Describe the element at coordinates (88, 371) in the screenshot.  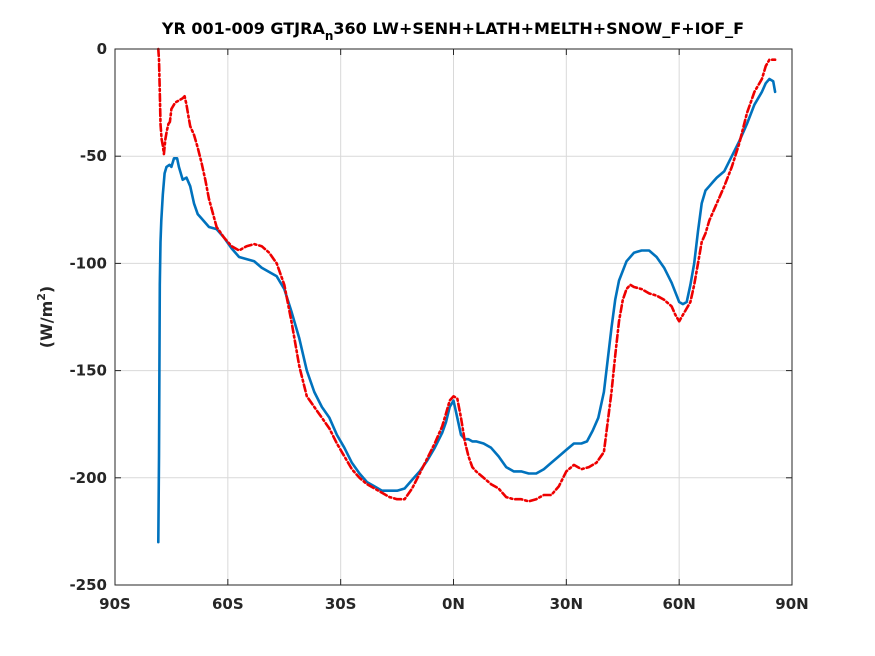
I see `y-tick-label: -150` at that location.